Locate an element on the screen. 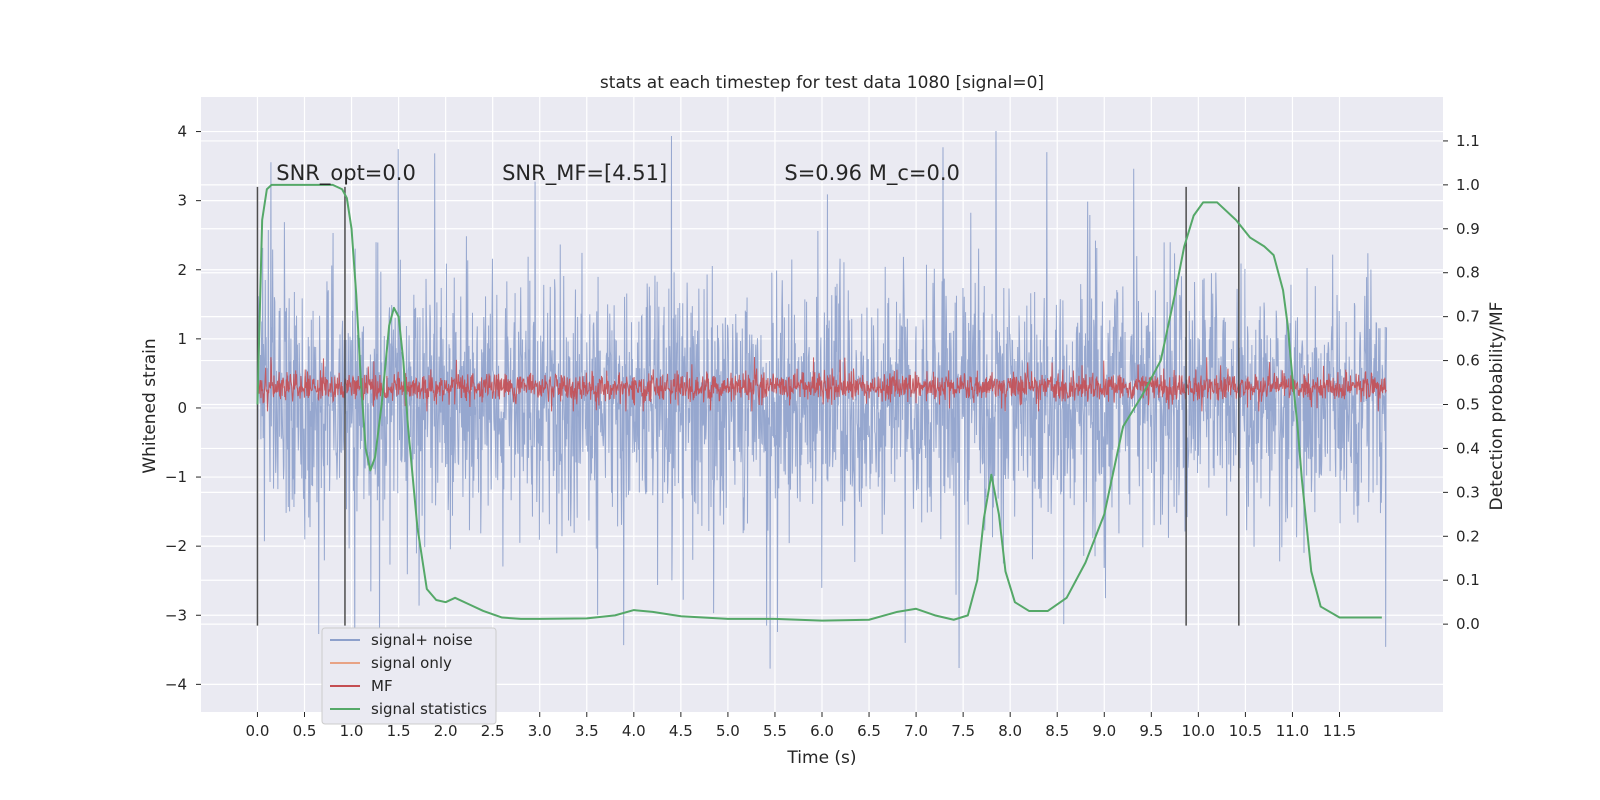 The height and width of the screenshot is (800, 1600). y-right-tick-label: 0.5 is located at coordinates (1468, 405).